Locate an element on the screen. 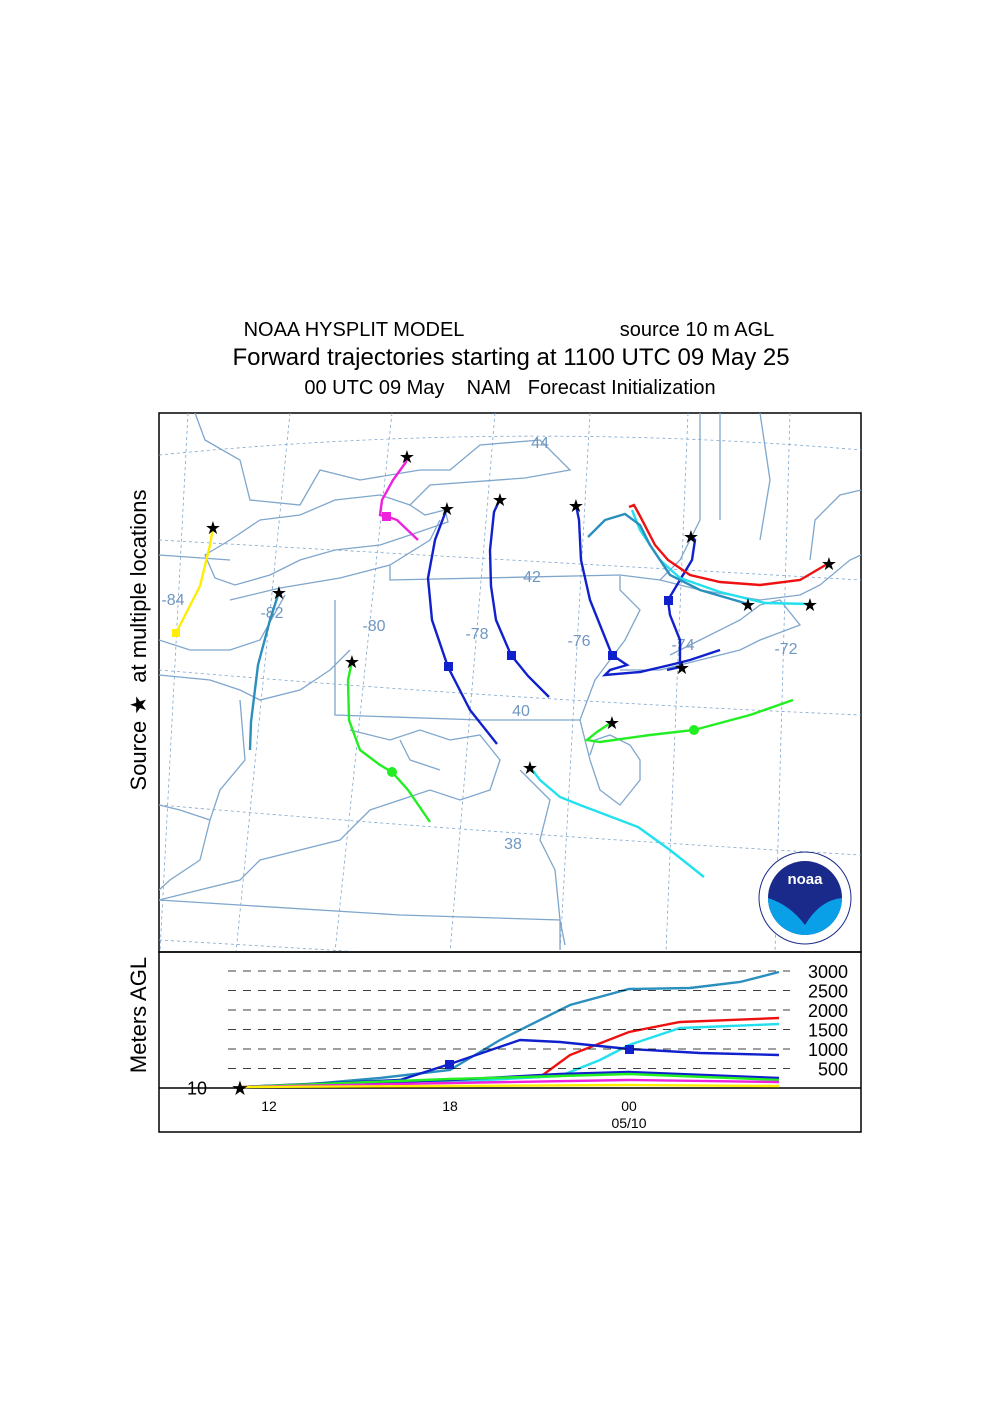 The width and height of the screenshot is (992, 1408). height-trajectories: ★ is located at coordinates (505, 1035).